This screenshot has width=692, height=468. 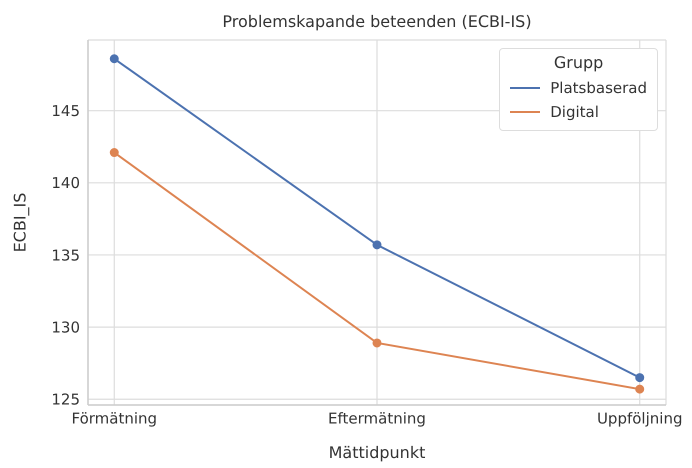 What do you see at coordinates (377, 21) in the screenshot?
I see `chart-title: Problemskapande beteenden (ECBI-IS)` at bounding box center [377, 21].